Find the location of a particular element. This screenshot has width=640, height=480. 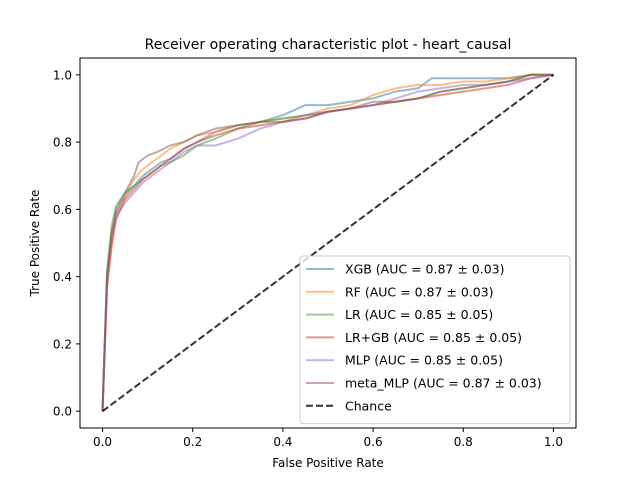

y-axis-label: True Positive Rate is located at coordinates (35, 244).